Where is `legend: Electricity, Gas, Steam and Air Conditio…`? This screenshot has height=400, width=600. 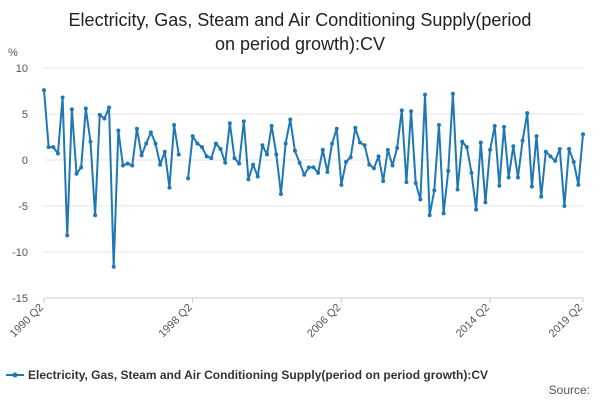 legend: Electricity, Gas, Steam and Air Conditio… is located at coordinates (247, 375).